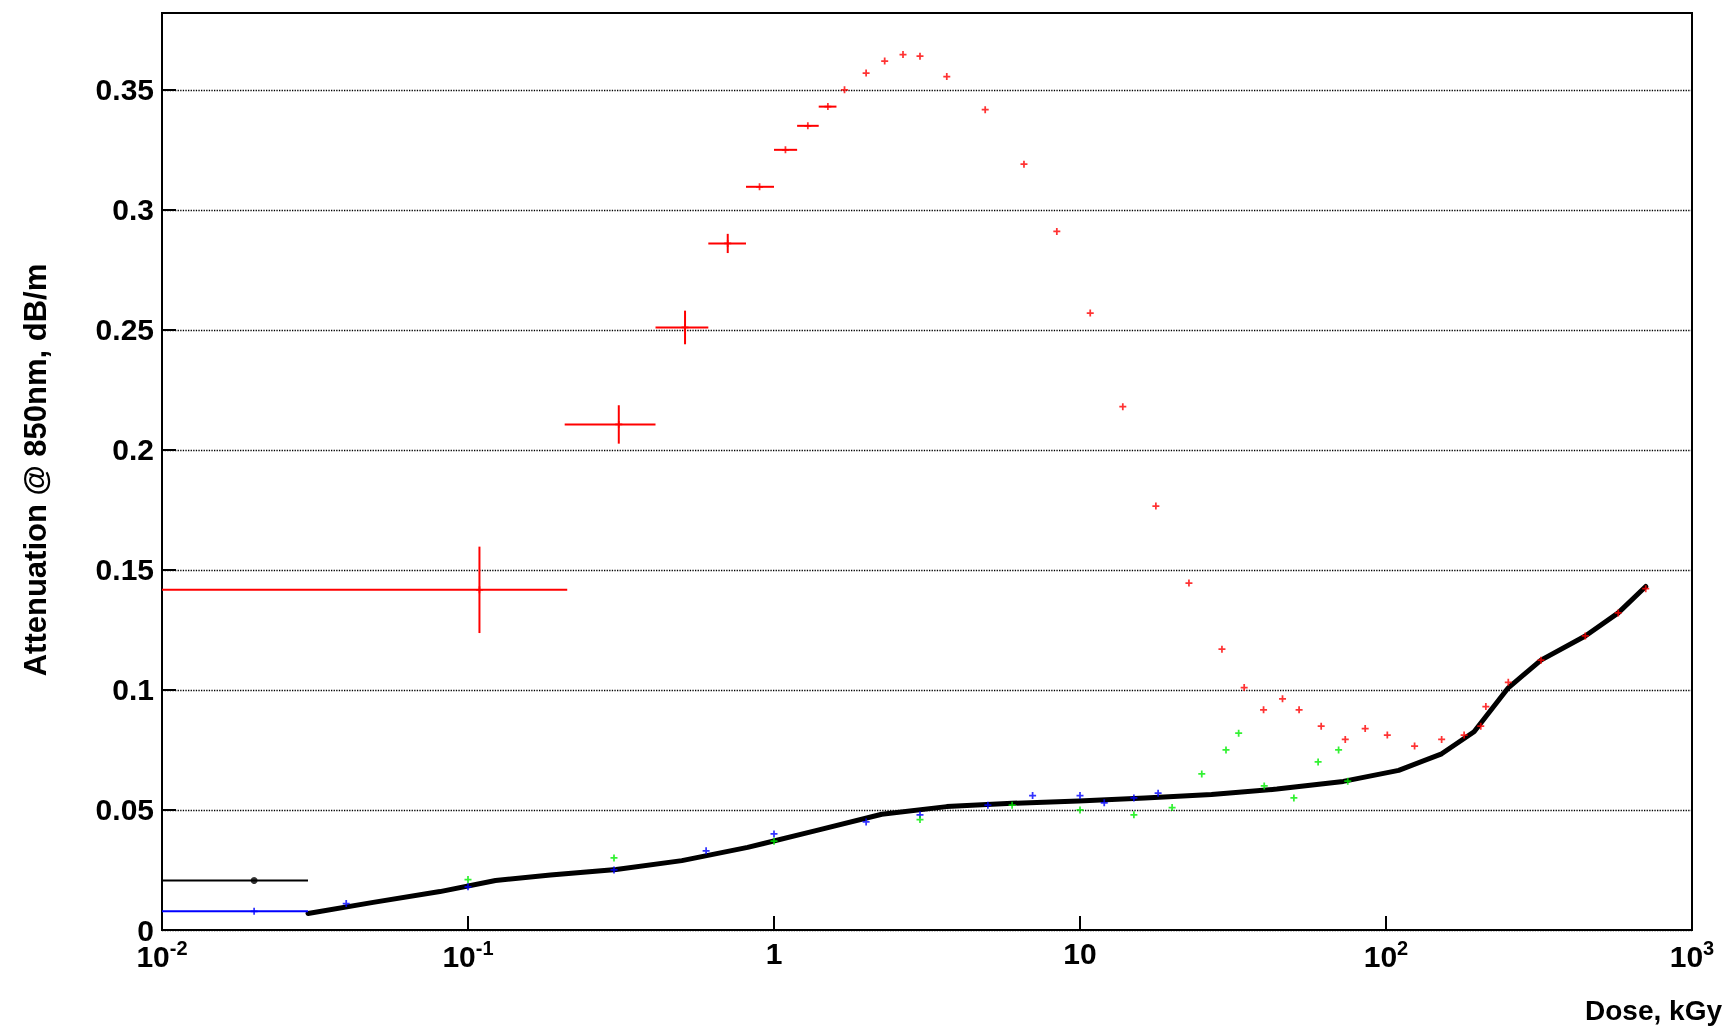  What do you see at coordinates (124, 330) in the screenshot?
I see `y-tick-label: 0.25` at bounding box center [124, 330].